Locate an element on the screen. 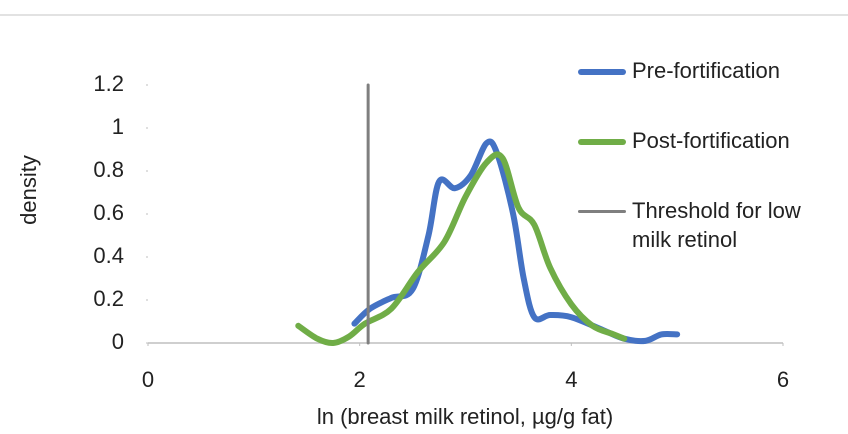 The width and height of the screenshot is (848, 434). x-tick-label: 4 is located at coordinates (571, 379).